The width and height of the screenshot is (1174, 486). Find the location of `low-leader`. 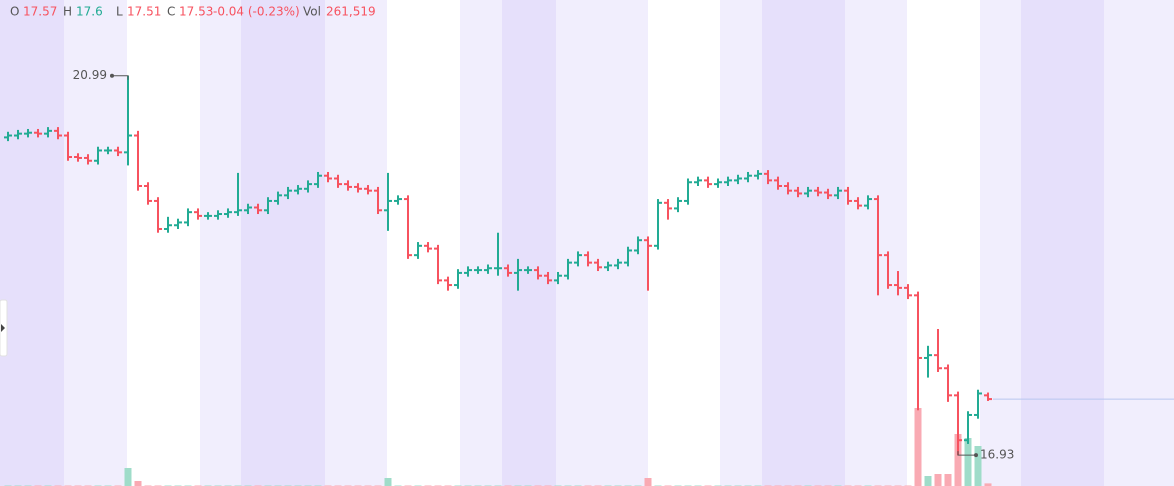

low-leader is located at coordinates (966, 453).